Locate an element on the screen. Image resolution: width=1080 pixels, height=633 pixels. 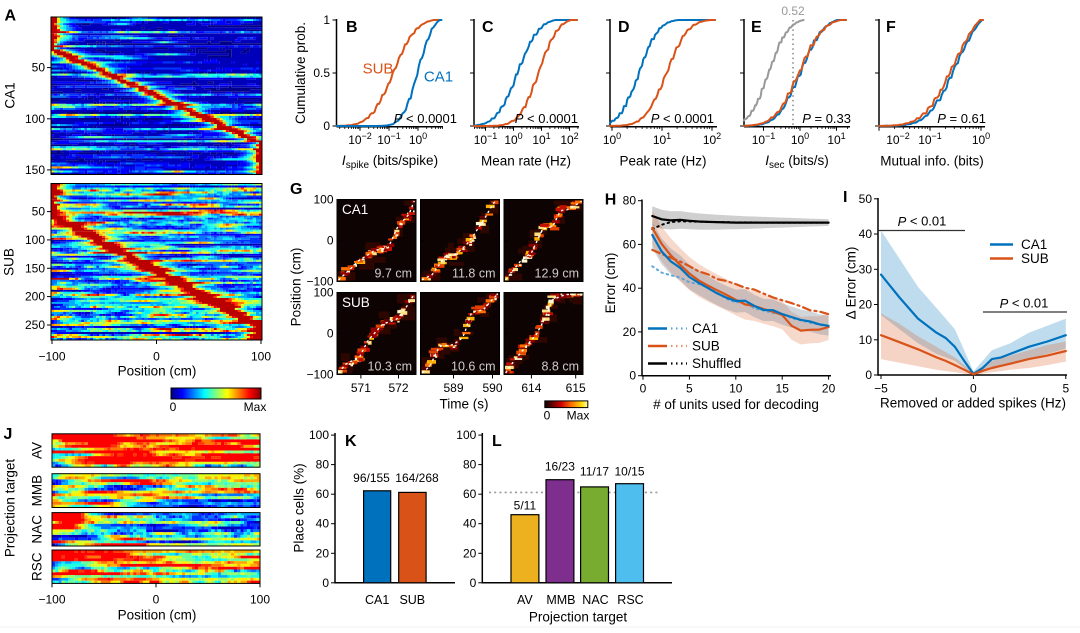
svg-text: Place cells (%) is located at coordinates (299, 507).